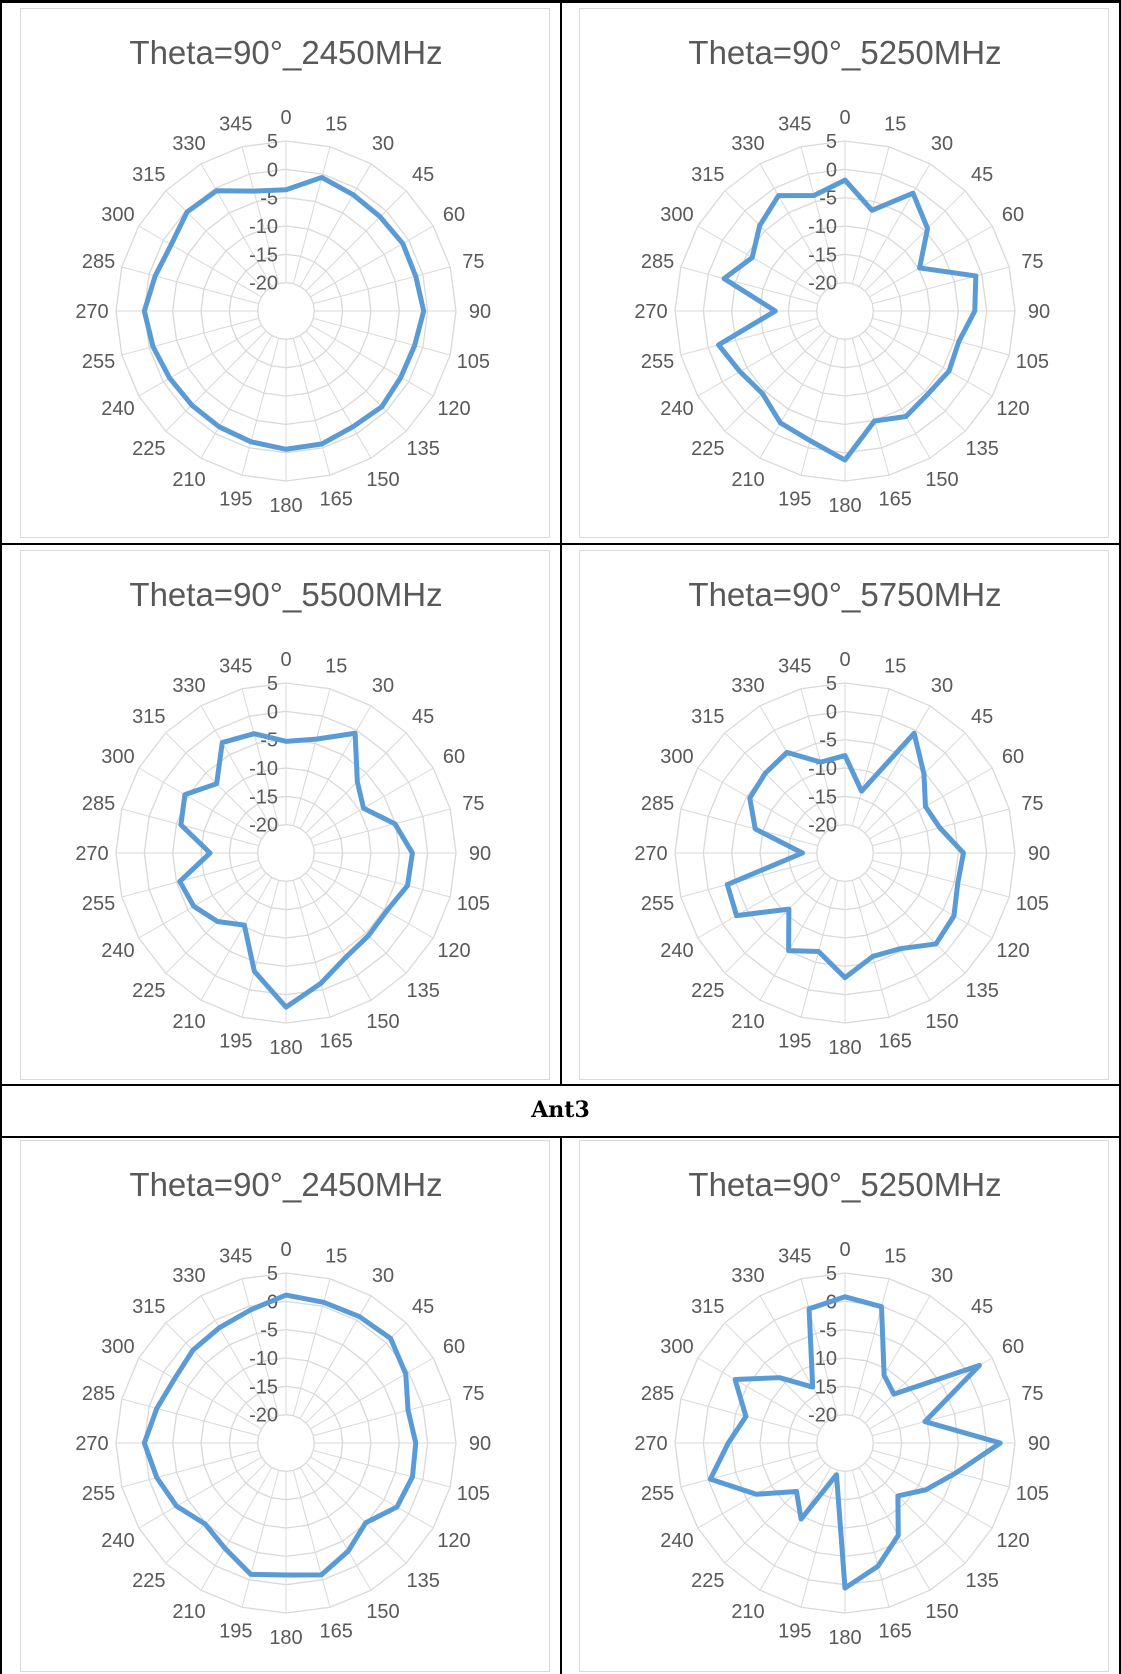 The height and width of the screenshot is (1674, 1121). I want to click on angle-tick-label: 225, so click(707, 1581).